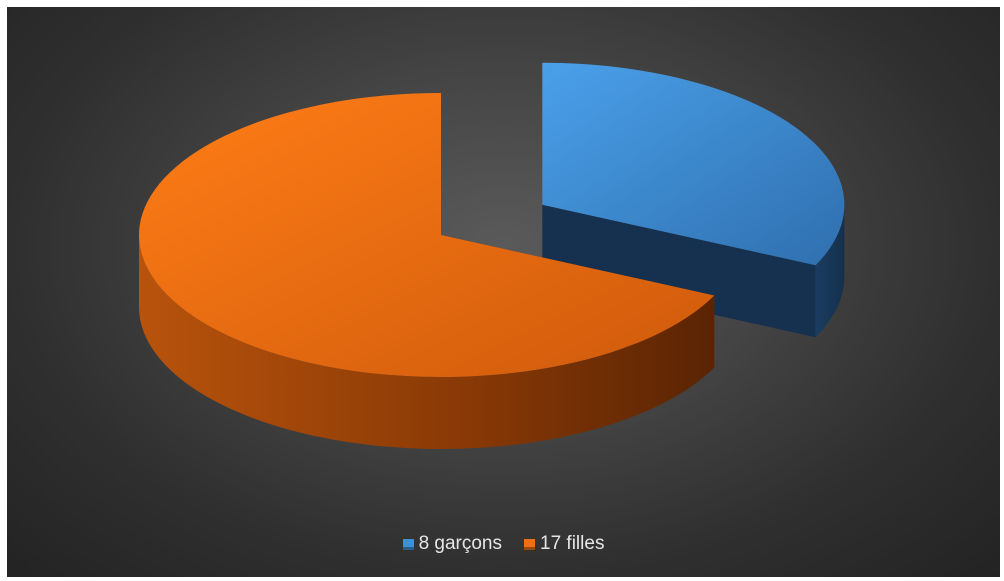  I want to click on pie-slice-garcons, so click(693, 200).